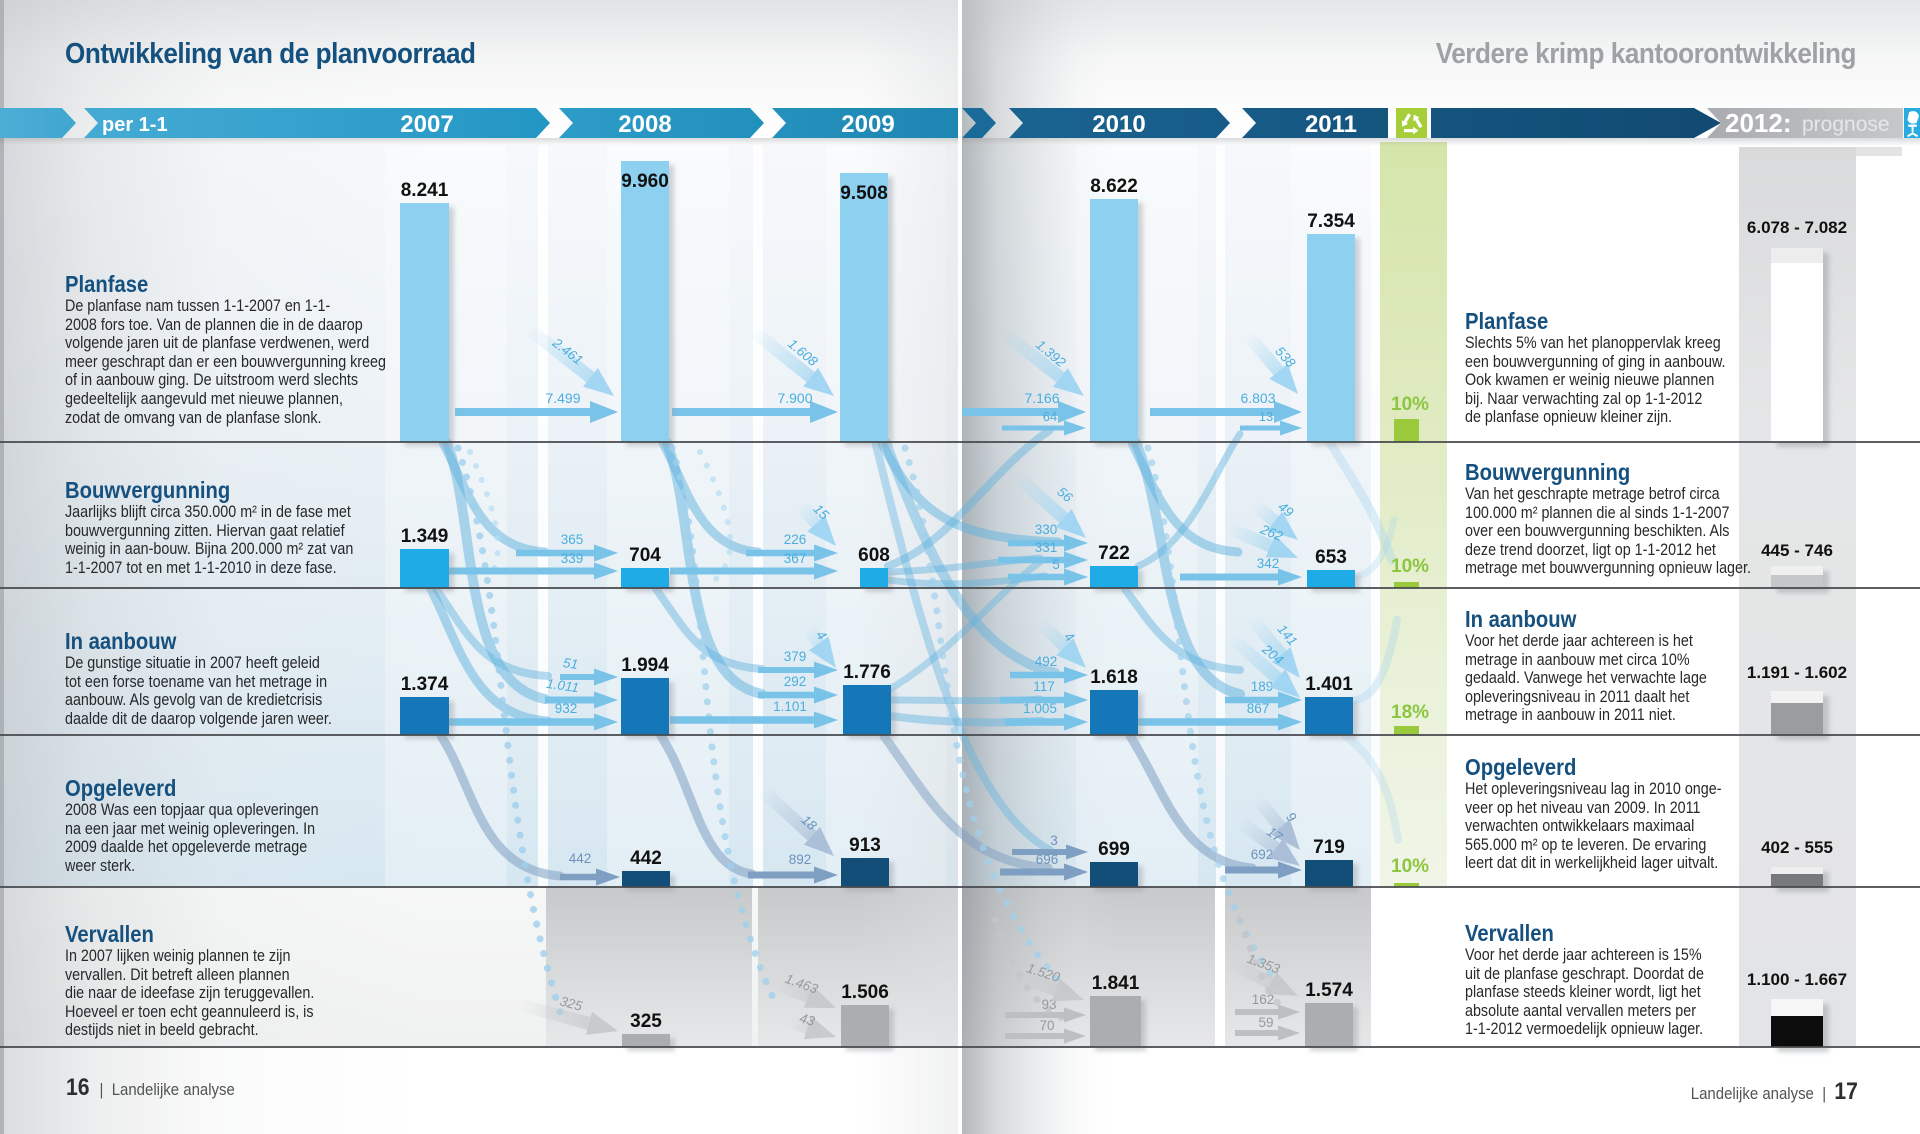 Image resolution: width=1920 pixels, height=1134 pixels. I want to click on svg-text: 2012:, so click(1758, 123).